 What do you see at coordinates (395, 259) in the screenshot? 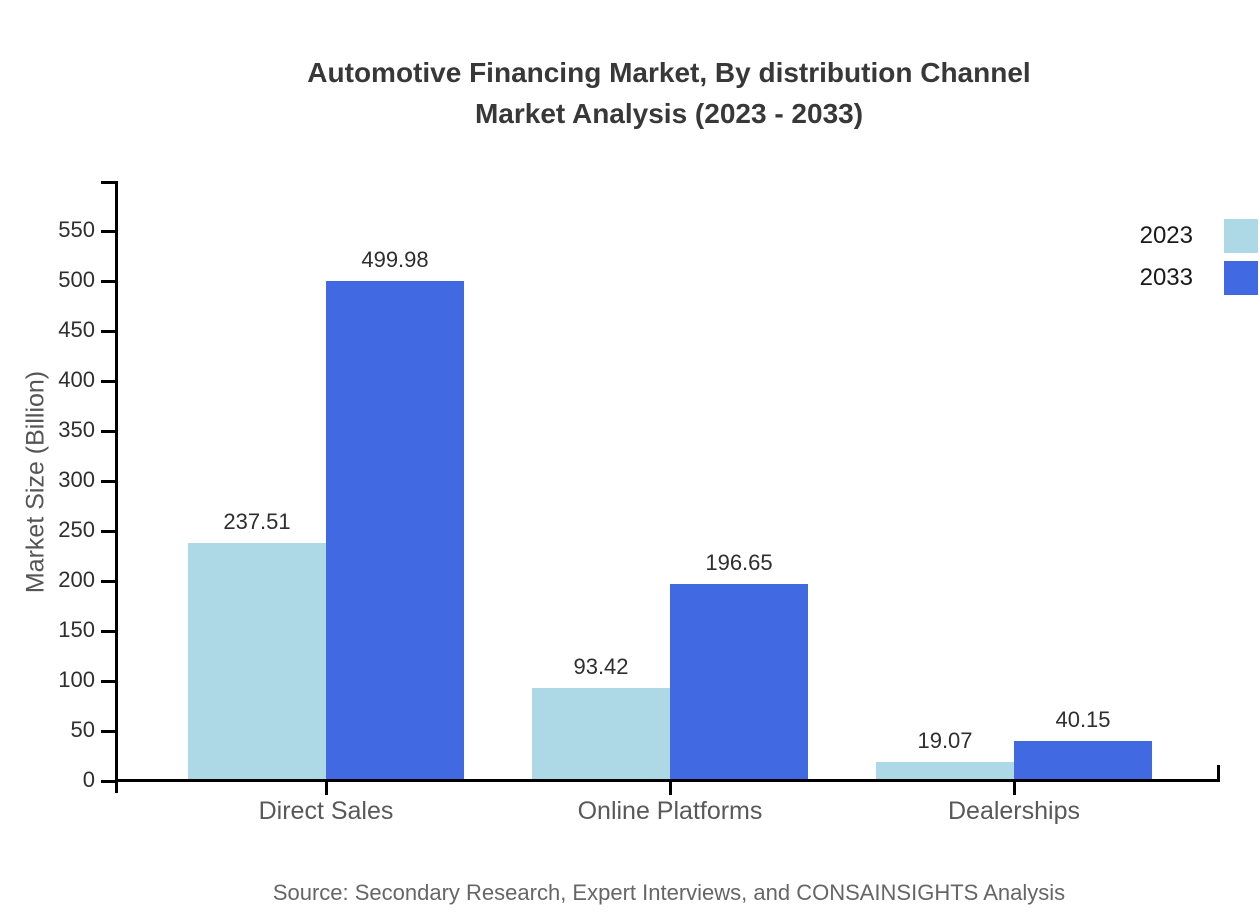
I see `bar-value-2033-direct-sales: 499.98` at bounding box center [395, 259].